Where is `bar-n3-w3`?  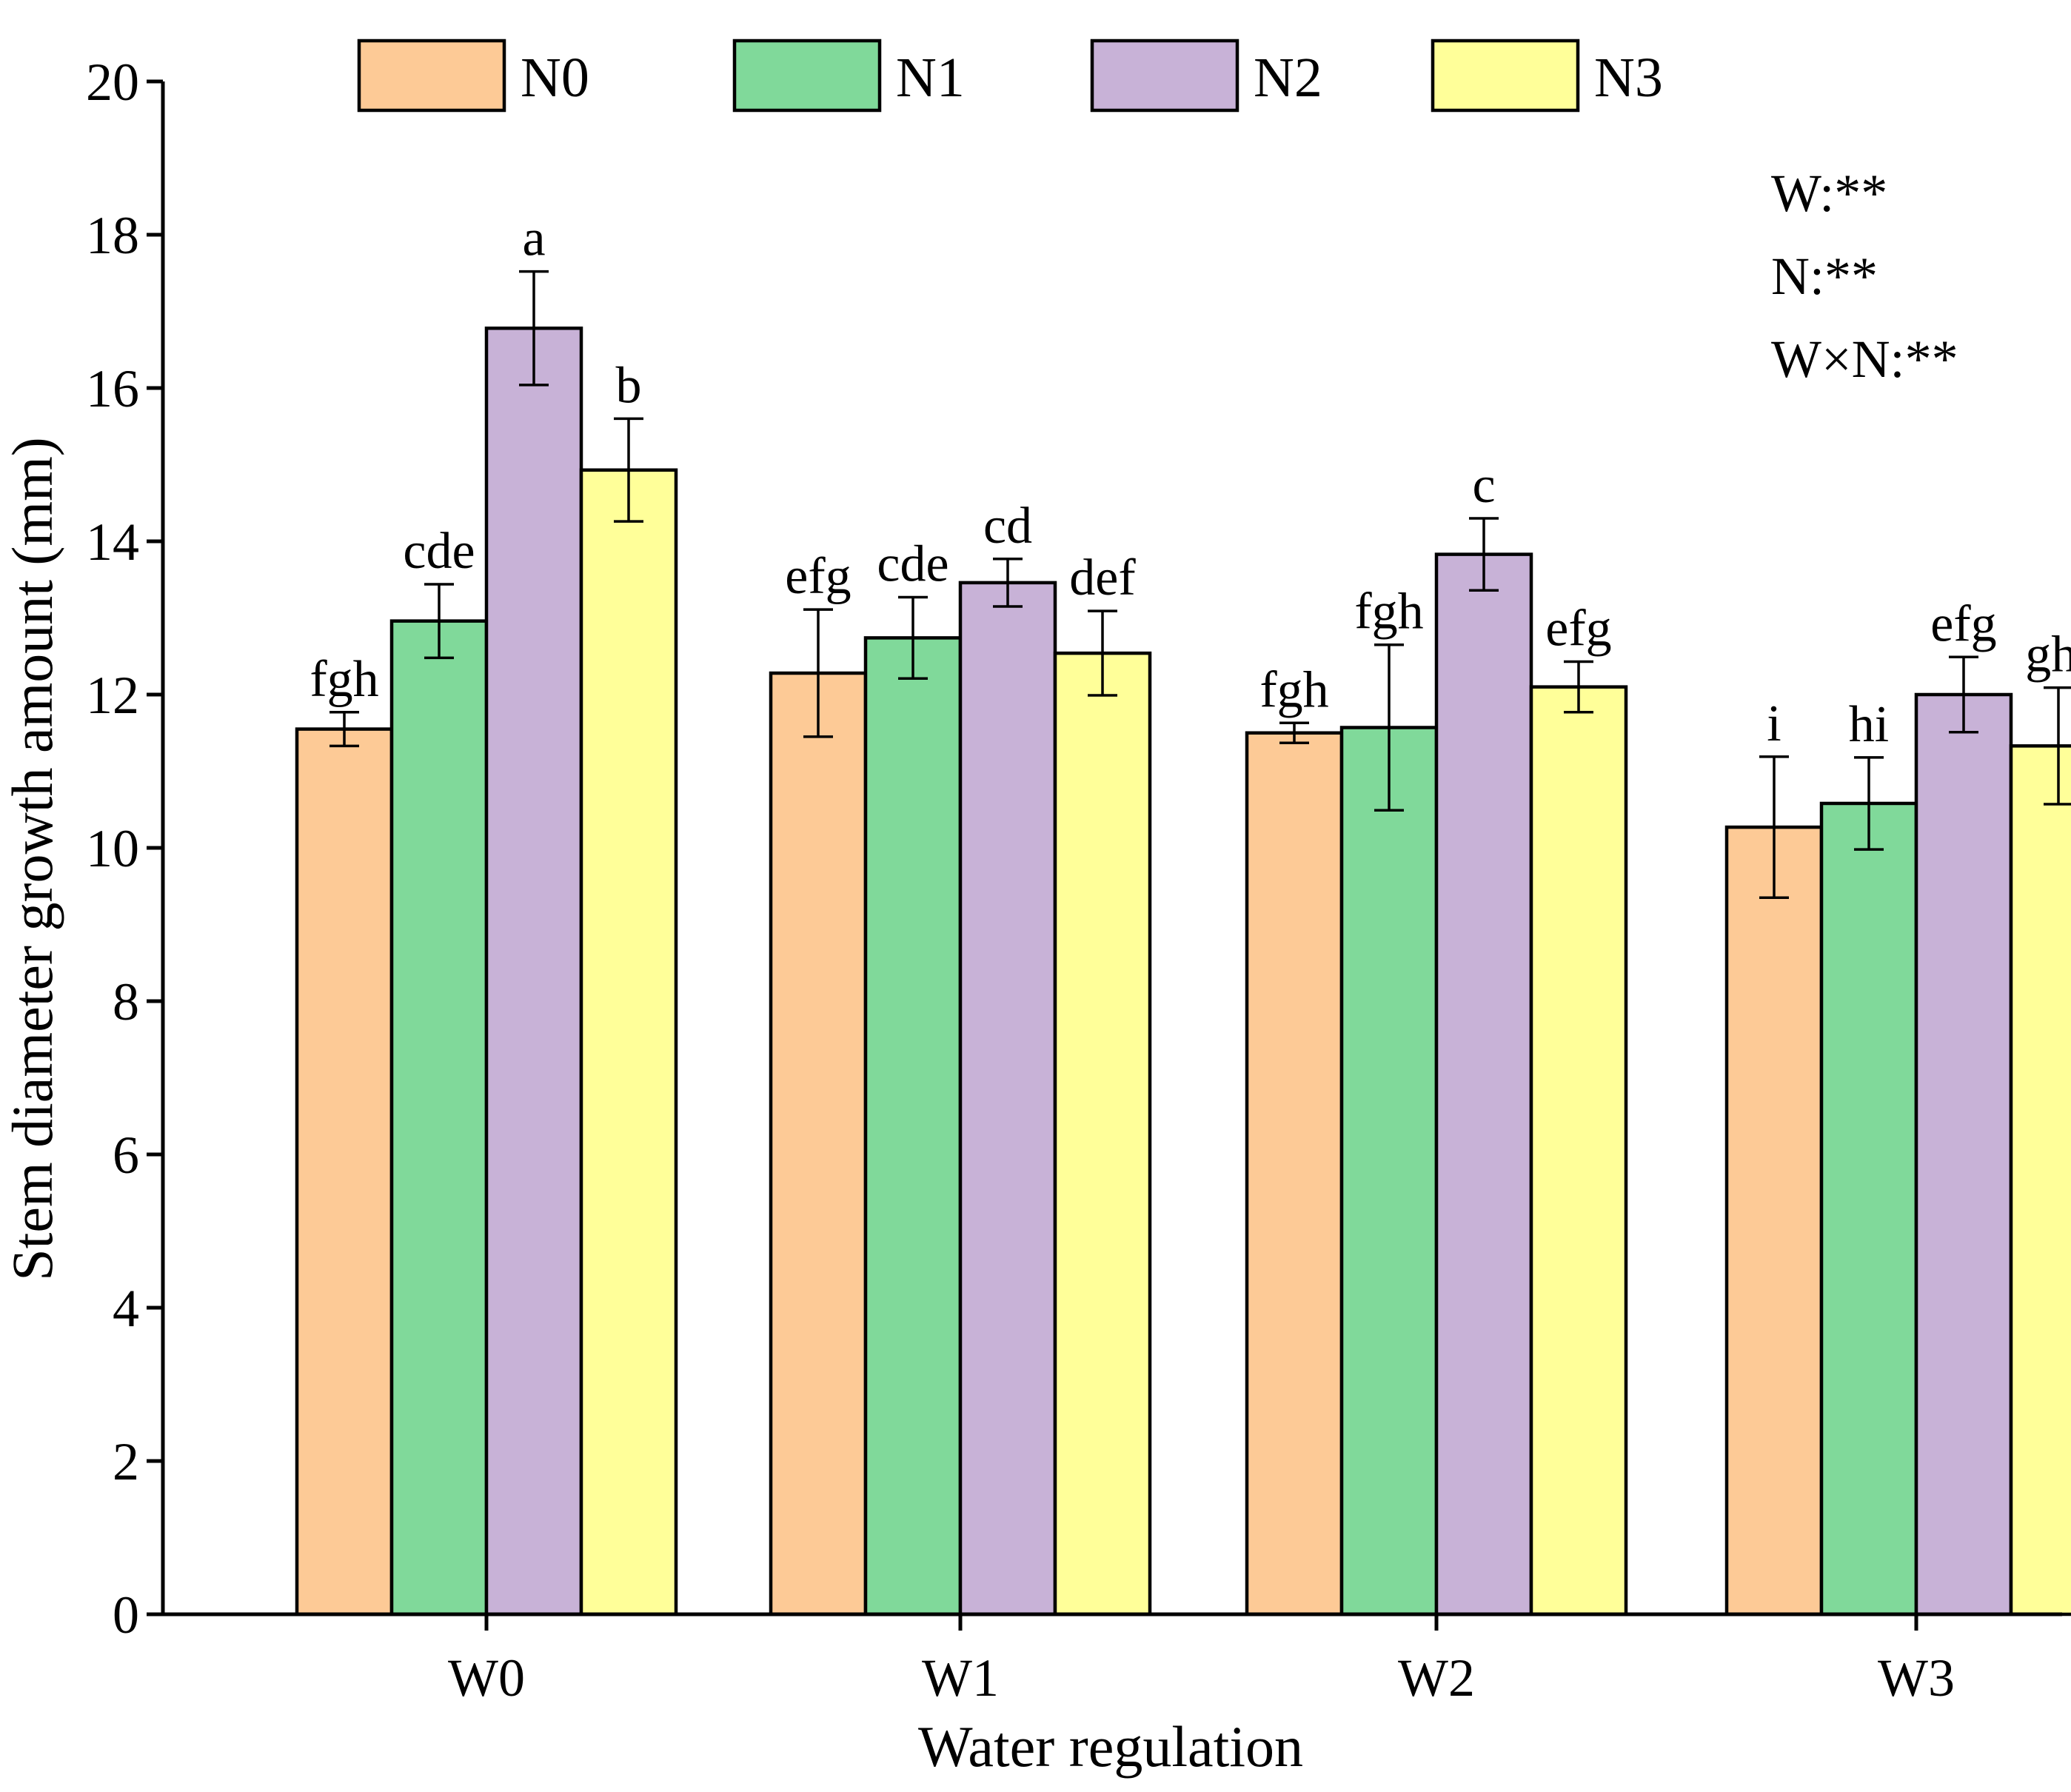
bar-n3-w3 is located at coordinates (2040, 1180).